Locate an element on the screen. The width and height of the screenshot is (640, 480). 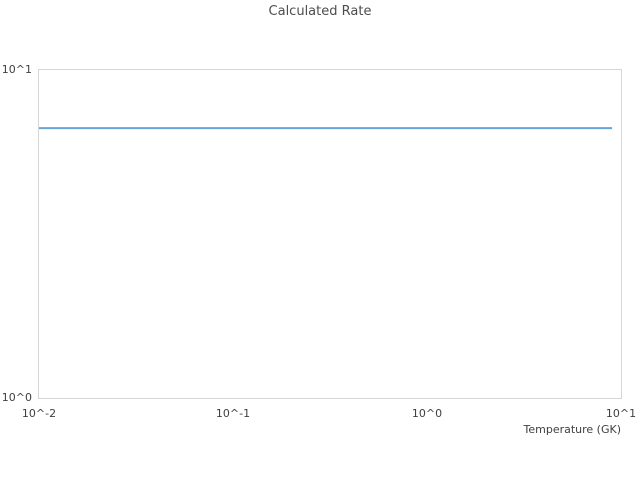
y-tick-label: 10^0 is located at coordinates (16, 397).